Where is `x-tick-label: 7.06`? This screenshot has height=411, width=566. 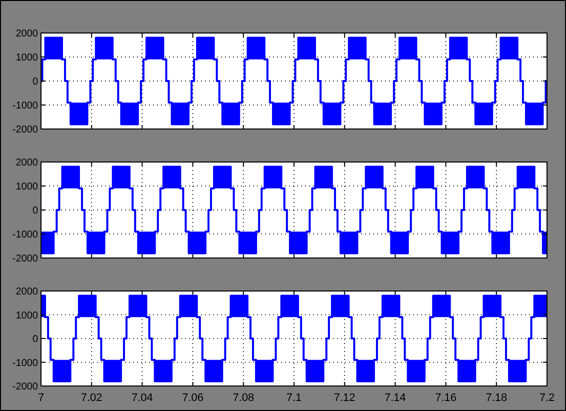 x-tick-label: 7.06 is located at coordinates (193, 398).